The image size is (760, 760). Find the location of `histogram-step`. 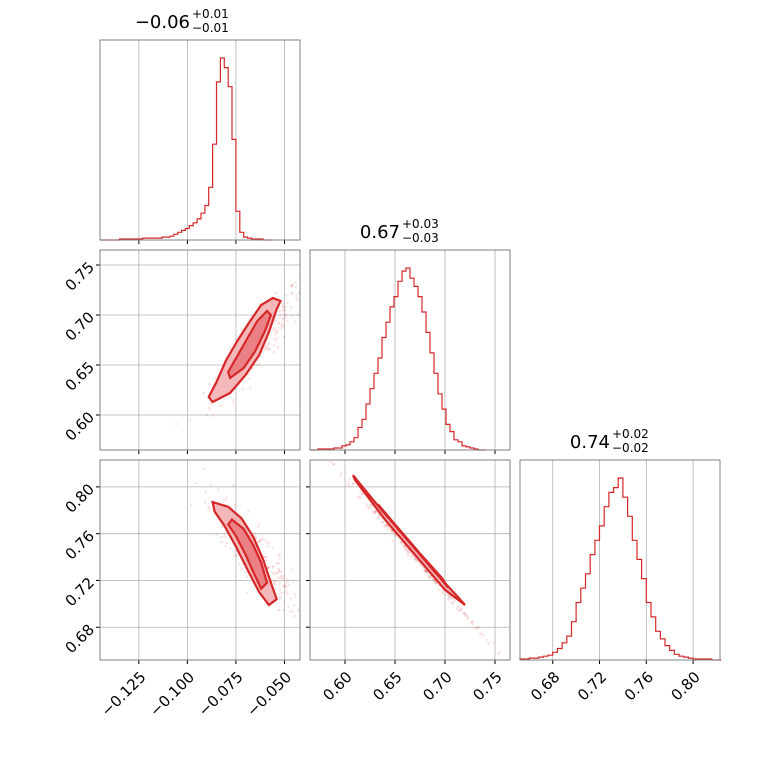

histogram-step is located at coordinates (620, 569).